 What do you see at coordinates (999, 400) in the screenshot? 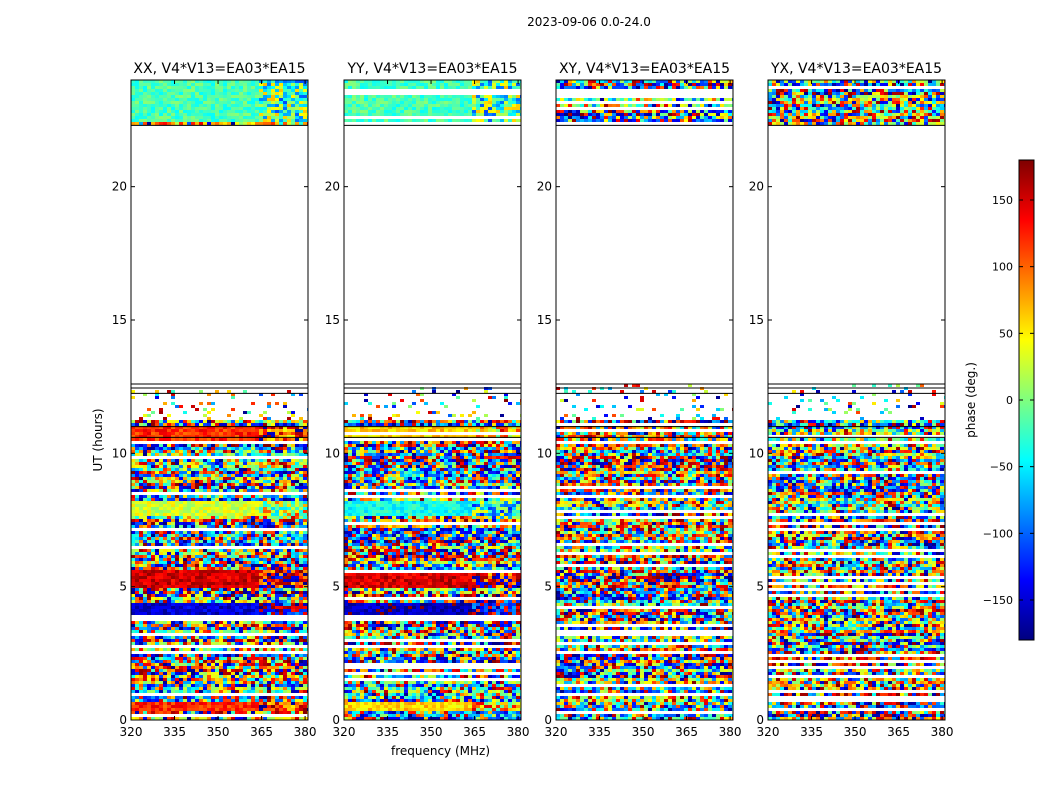
I see `colorbar: 150 100 50 0 −50 −100 −150 phase (deg.)` at bounding box center [999, 400].